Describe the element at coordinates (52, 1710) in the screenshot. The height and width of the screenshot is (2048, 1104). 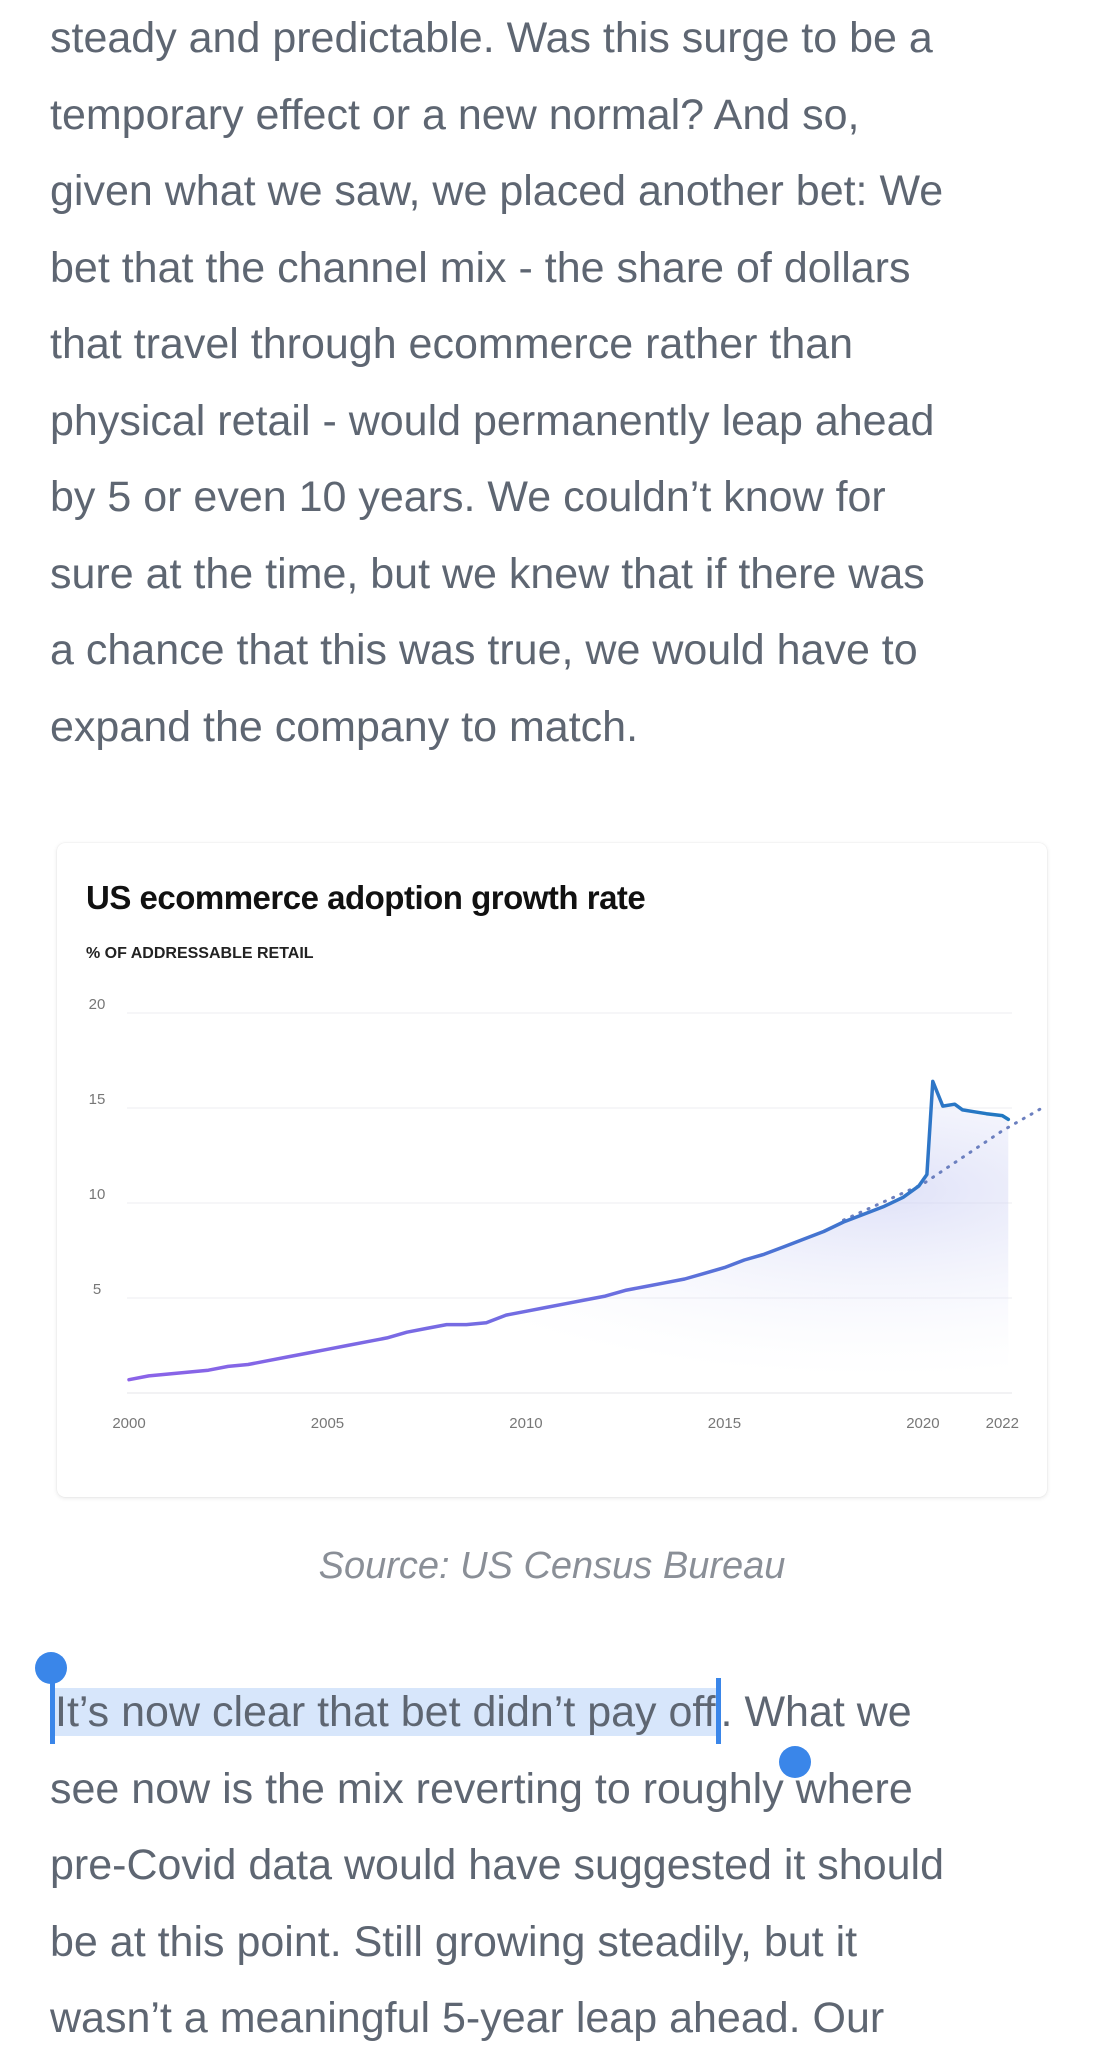
I see `selection-start-caret` at that location.